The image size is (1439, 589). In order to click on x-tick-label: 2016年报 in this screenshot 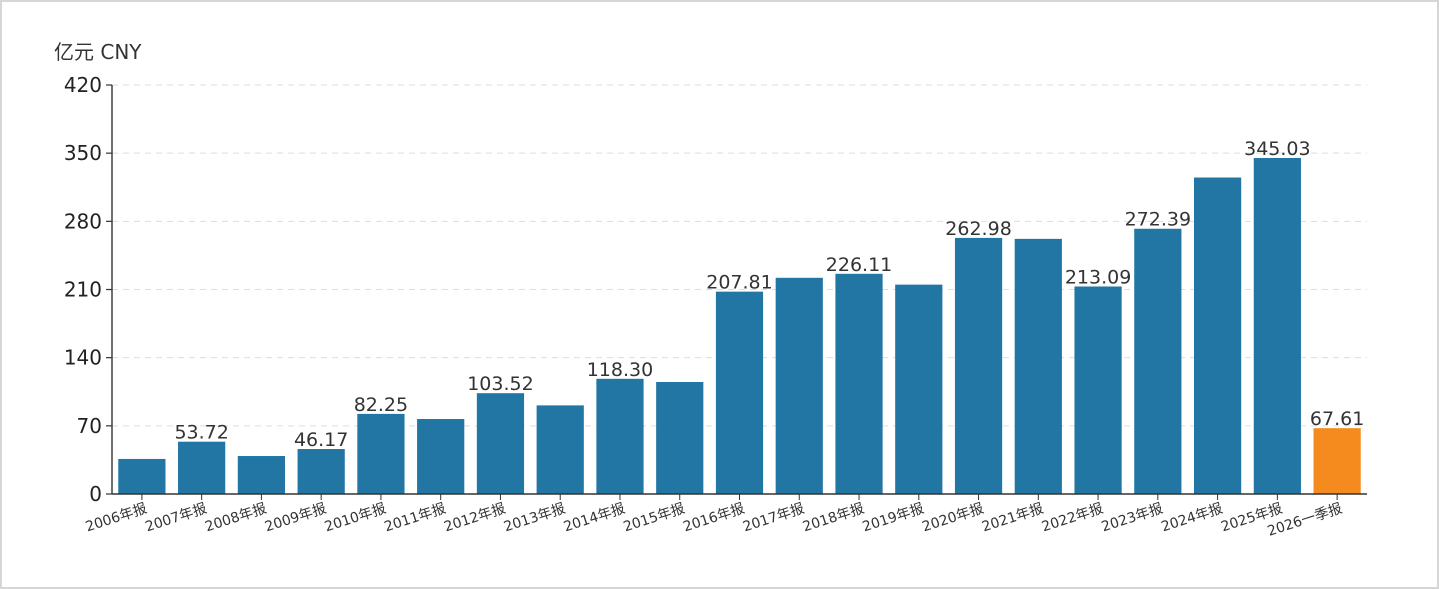, I will do `click(713, 518)`.